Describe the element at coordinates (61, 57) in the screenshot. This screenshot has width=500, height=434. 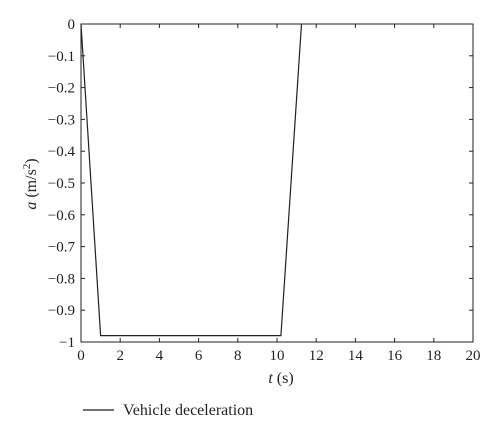
I see `y-tick-label-1: −0.1` at that location.